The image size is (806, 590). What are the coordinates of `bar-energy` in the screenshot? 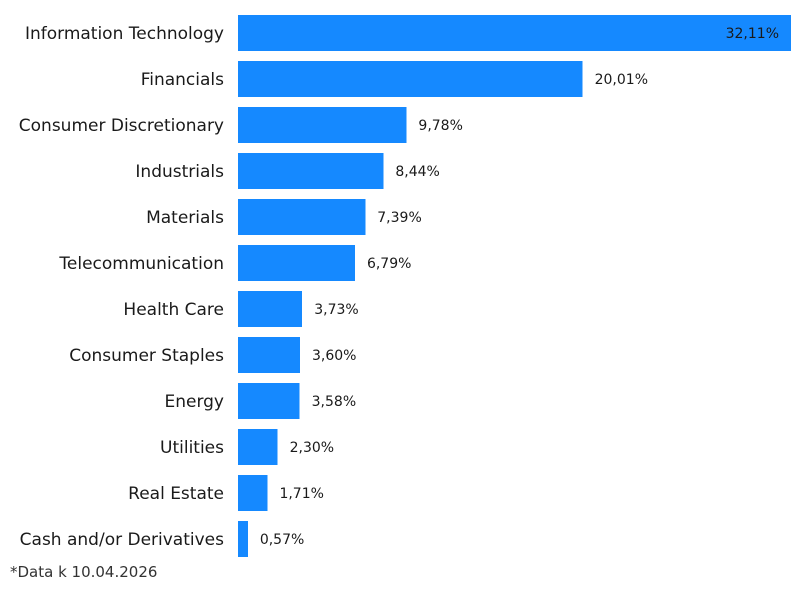 It's located at (269, 401).